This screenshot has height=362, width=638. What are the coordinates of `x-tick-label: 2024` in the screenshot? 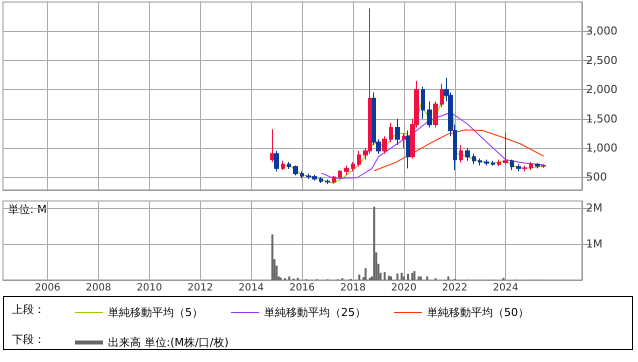 It's located at (505, 288).